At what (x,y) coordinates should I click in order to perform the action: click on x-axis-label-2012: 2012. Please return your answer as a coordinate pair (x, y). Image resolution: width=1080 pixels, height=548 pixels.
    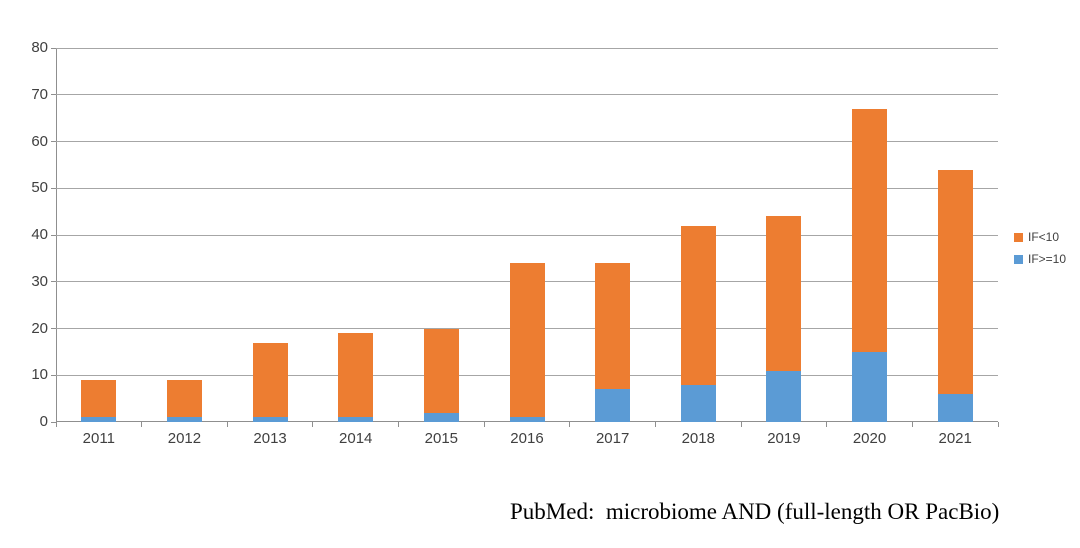
    Looking at the image, I should click on (184, 438).